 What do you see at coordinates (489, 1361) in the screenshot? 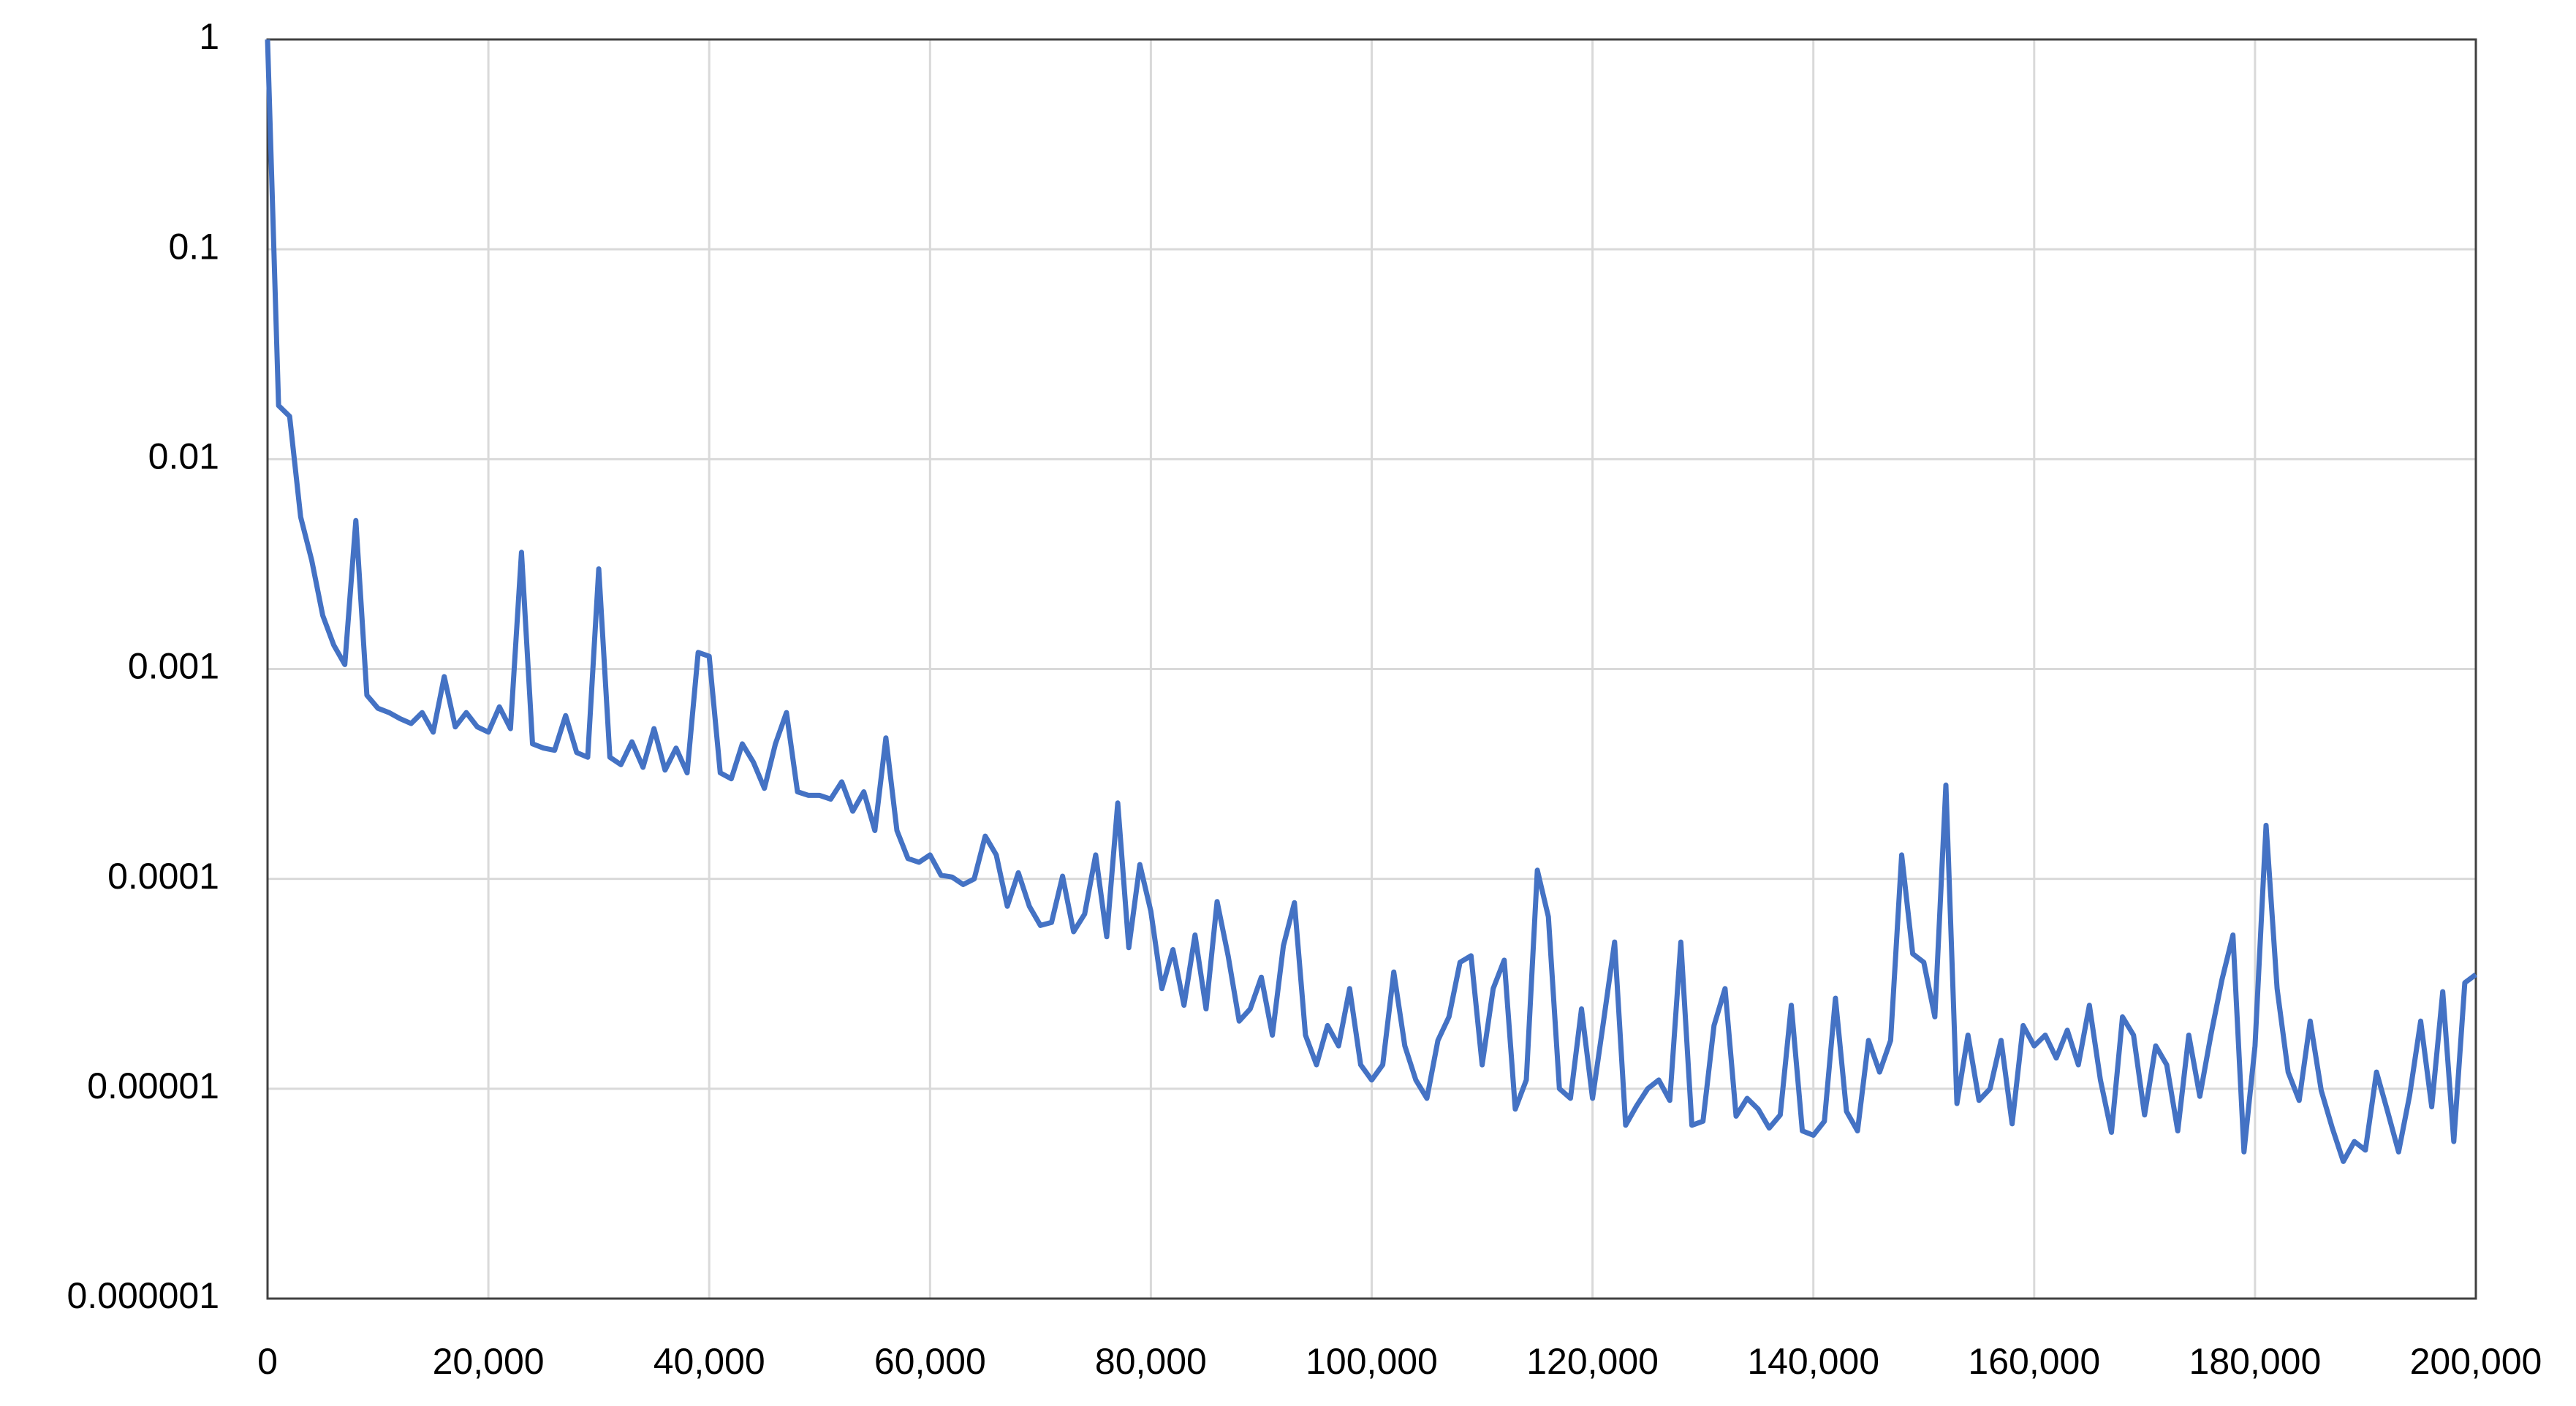
I see `x-tick-label: 20,000` at bounding box center [489, 1361].